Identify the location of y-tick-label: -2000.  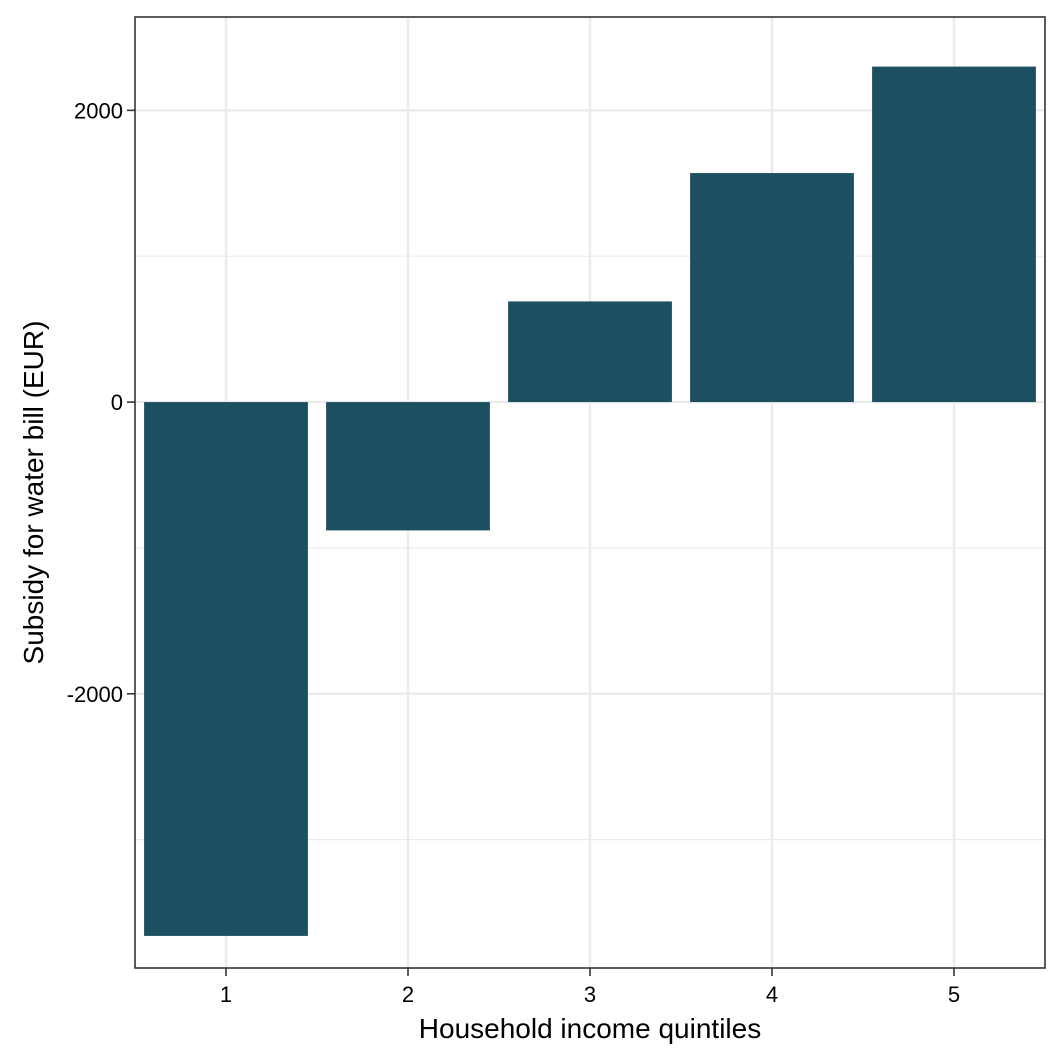
(95, 694).